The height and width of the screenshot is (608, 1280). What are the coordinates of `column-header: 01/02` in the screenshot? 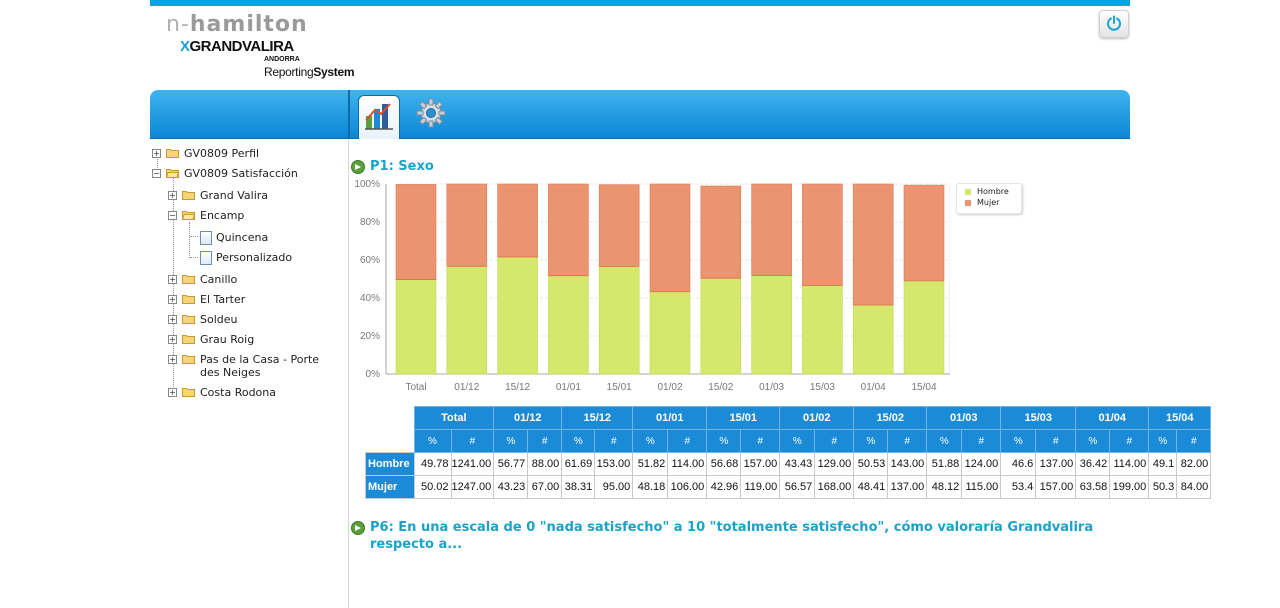 It's located at (817, 418).